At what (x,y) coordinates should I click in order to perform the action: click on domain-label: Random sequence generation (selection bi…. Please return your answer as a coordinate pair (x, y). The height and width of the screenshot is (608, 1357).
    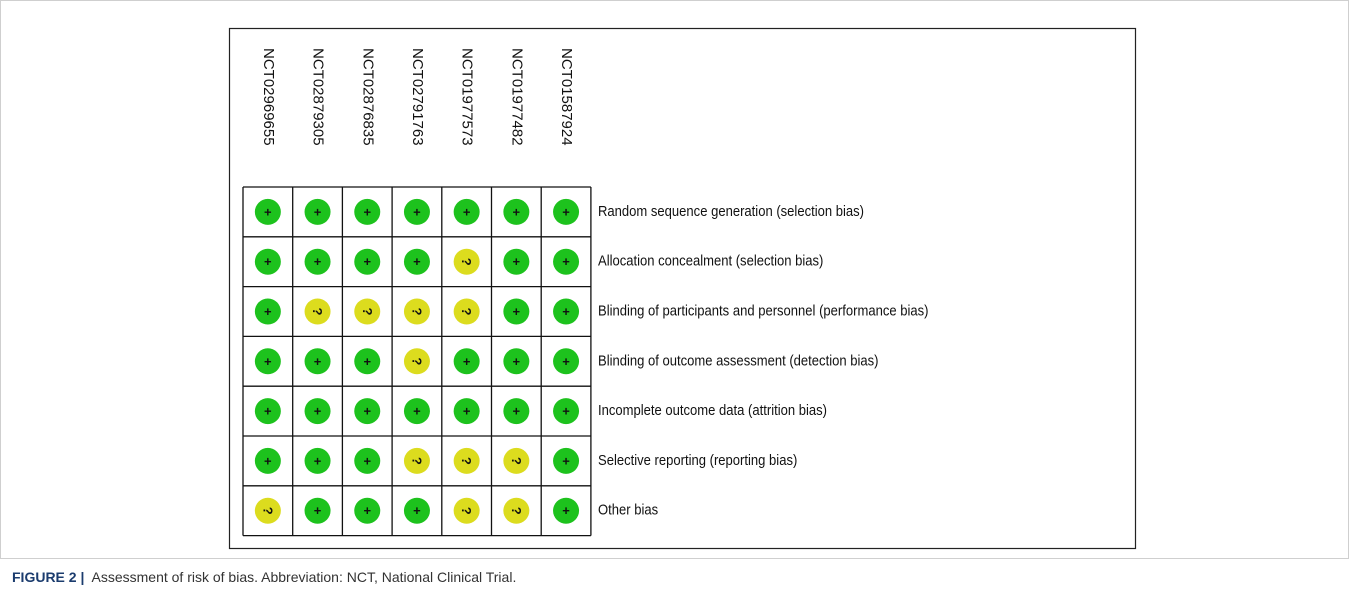
    Looking at the image, I should click on (731, 210).